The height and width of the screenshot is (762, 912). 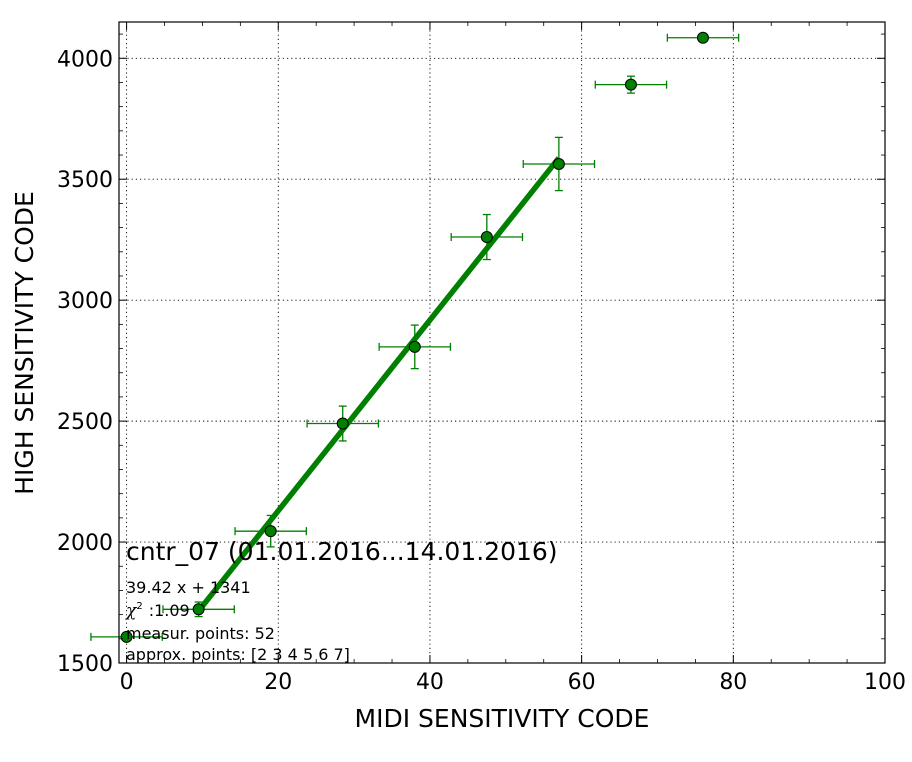 What do you see at coordinates (169, 610) in the screenshot?
I see `chi-value: :1.09` at bounding box center [169, 610].